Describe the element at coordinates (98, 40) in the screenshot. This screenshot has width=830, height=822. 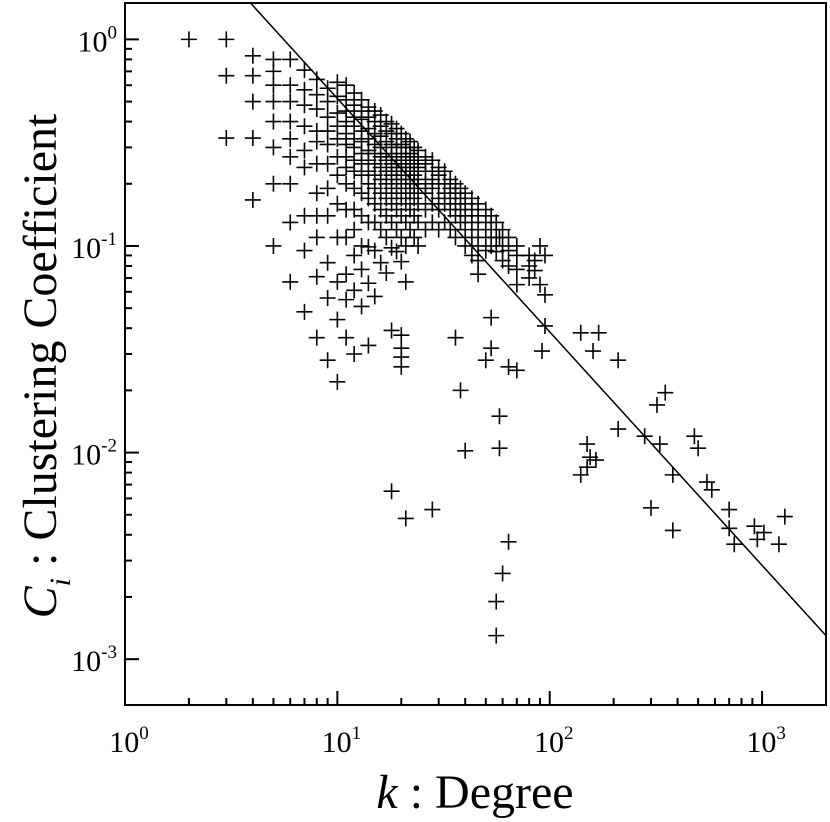
I see `y-tick-label: 10⁰` at that location.